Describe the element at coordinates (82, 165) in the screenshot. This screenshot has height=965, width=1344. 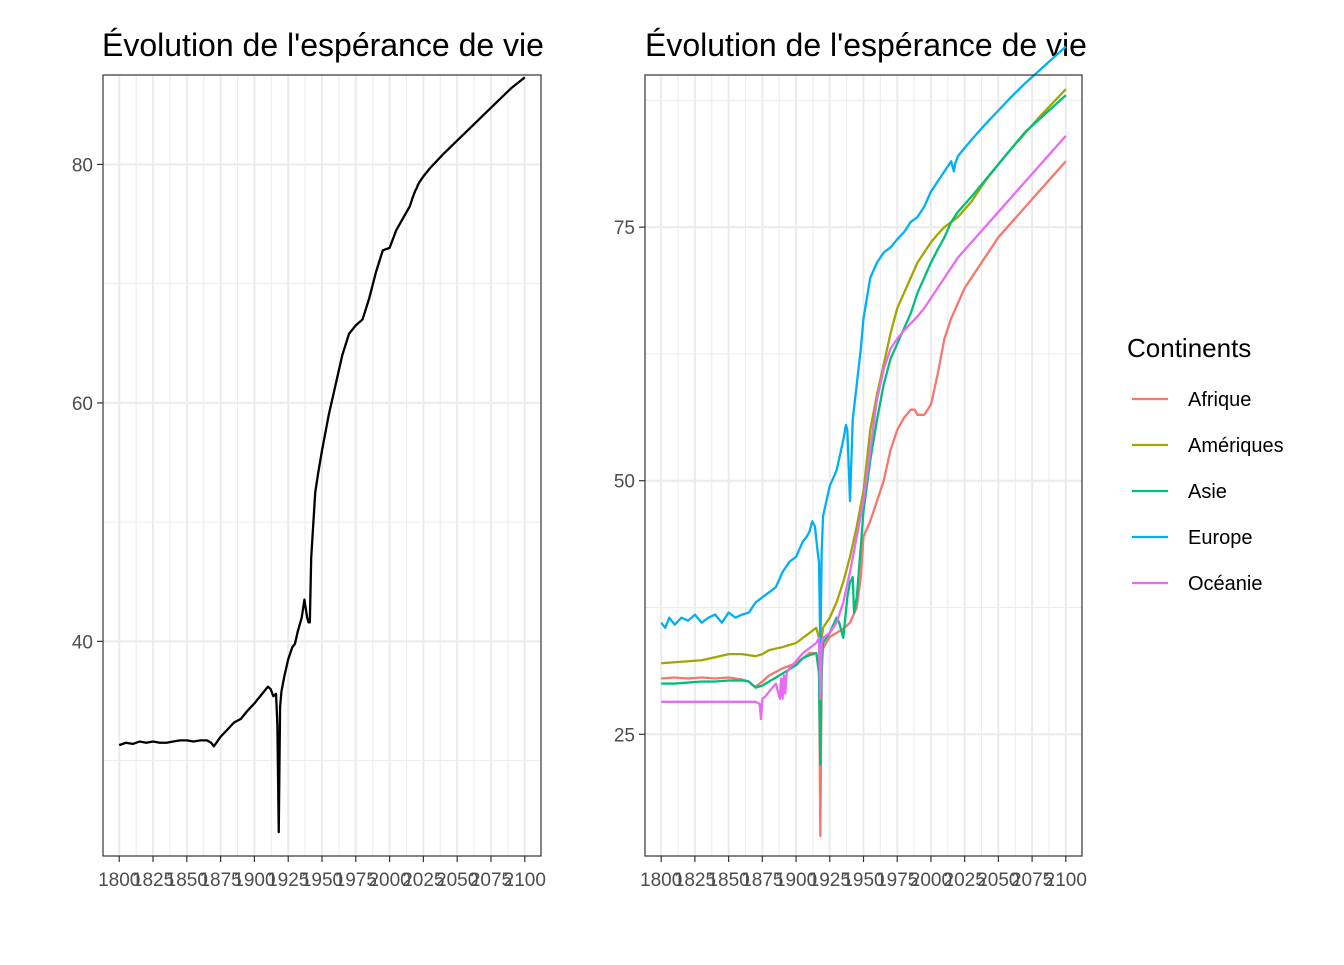
I see `y-tick-label: 80` at that location.